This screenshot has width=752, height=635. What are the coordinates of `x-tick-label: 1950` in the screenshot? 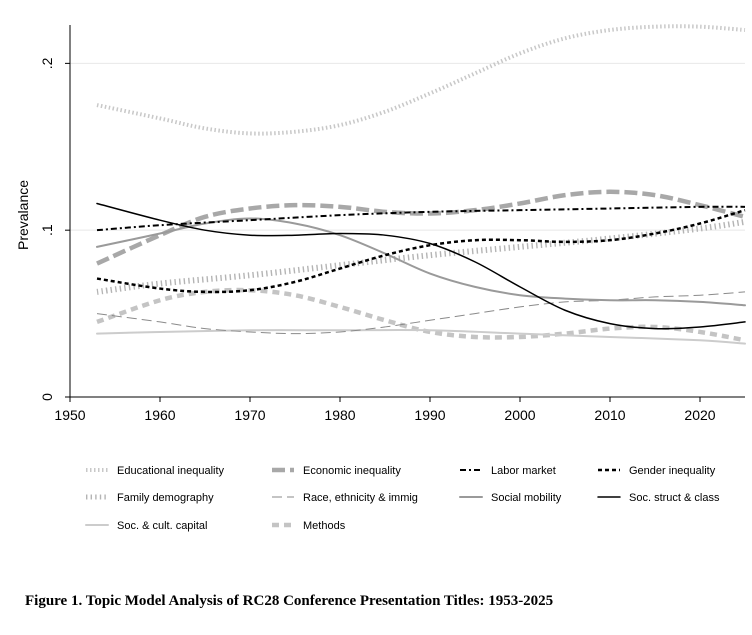 It's located at (69, 415).